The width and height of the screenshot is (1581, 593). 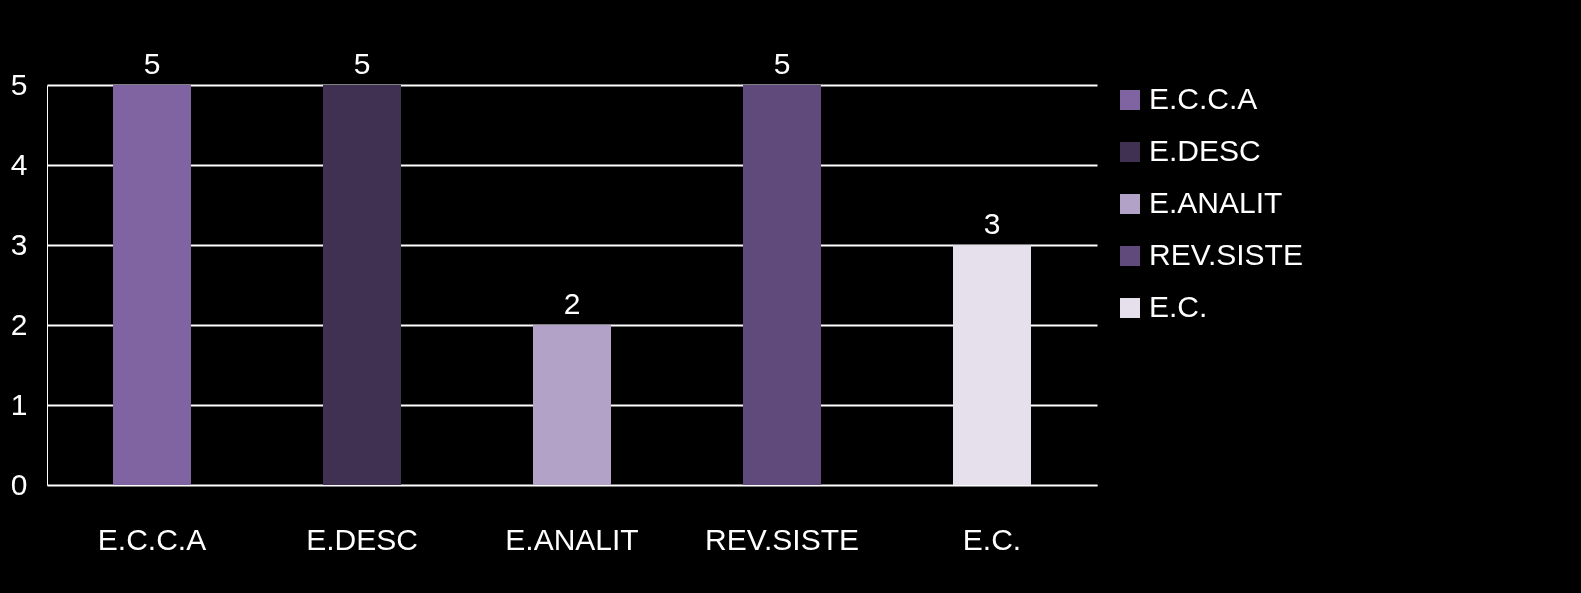 What do you see at coordinates (19, 404) in the screenshot?
I see `y-tick-label: 1` at bounding box center [19, 404].